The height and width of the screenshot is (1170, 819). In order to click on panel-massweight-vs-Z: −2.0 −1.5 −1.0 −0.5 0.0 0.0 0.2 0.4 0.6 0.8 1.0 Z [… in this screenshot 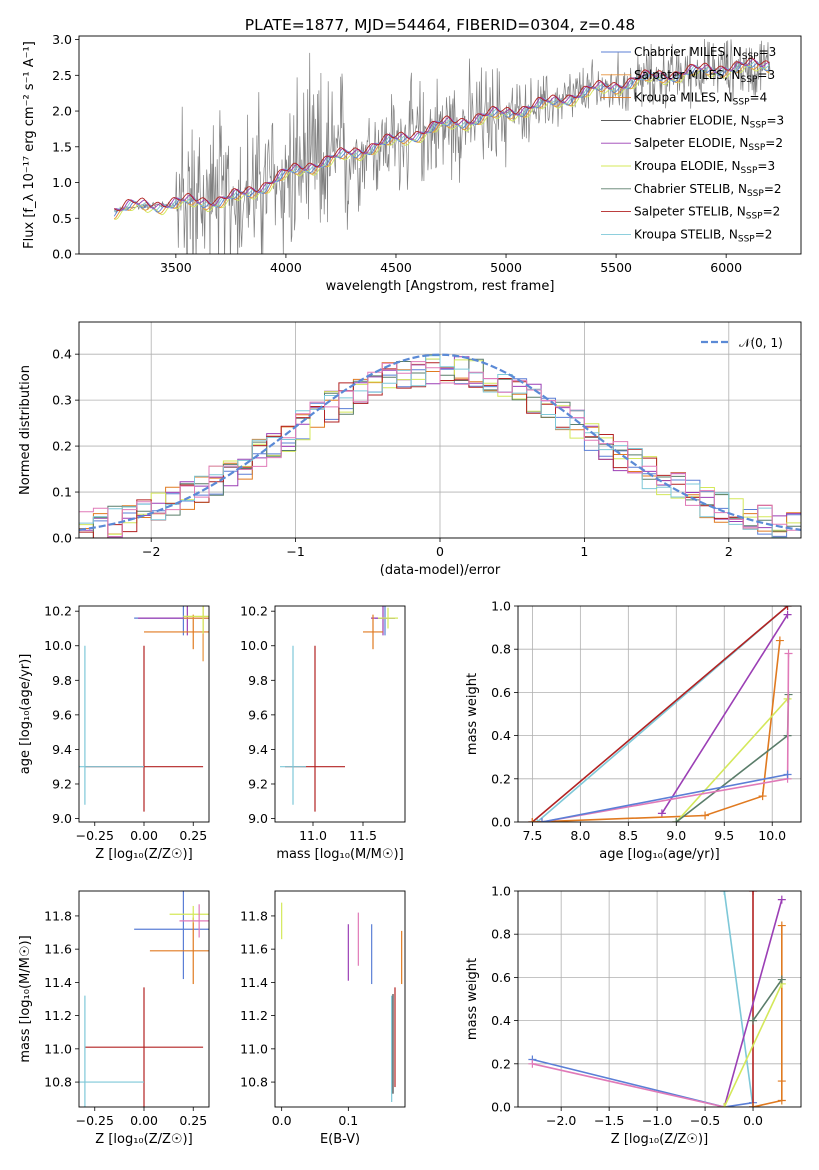, I will do `click(633, 1015)`.